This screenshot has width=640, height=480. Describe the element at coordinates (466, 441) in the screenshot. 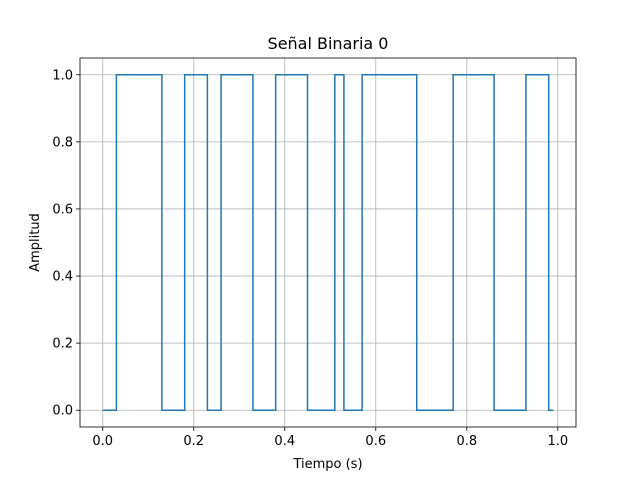

I see `x-tick-label: 0.8` at that location.